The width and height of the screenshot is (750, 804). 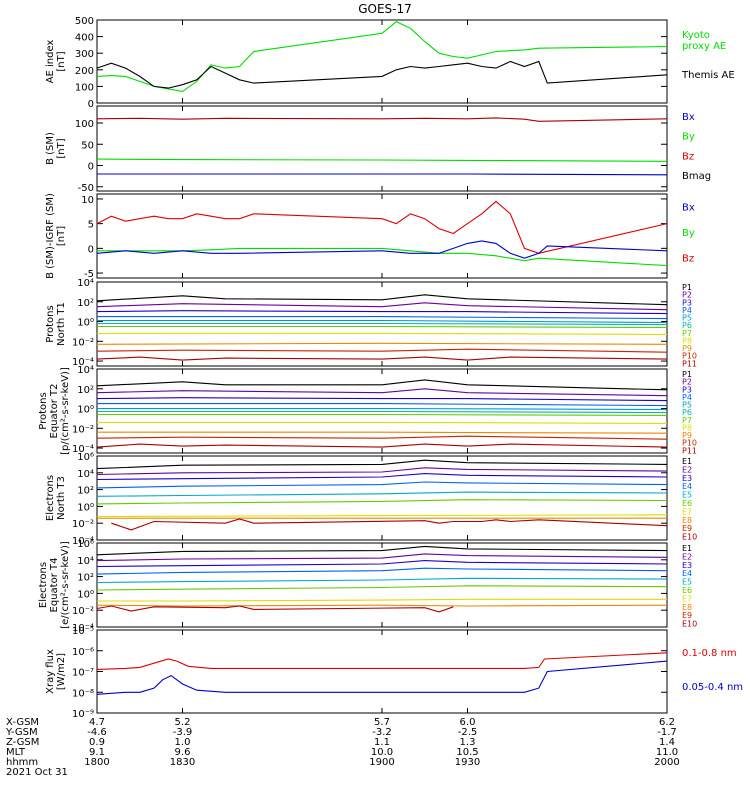 What do you see at coordinates (83, 714) in the screenshot?
I see `ytick-label: 10⁻⁹` at bounding box center [83, 714].